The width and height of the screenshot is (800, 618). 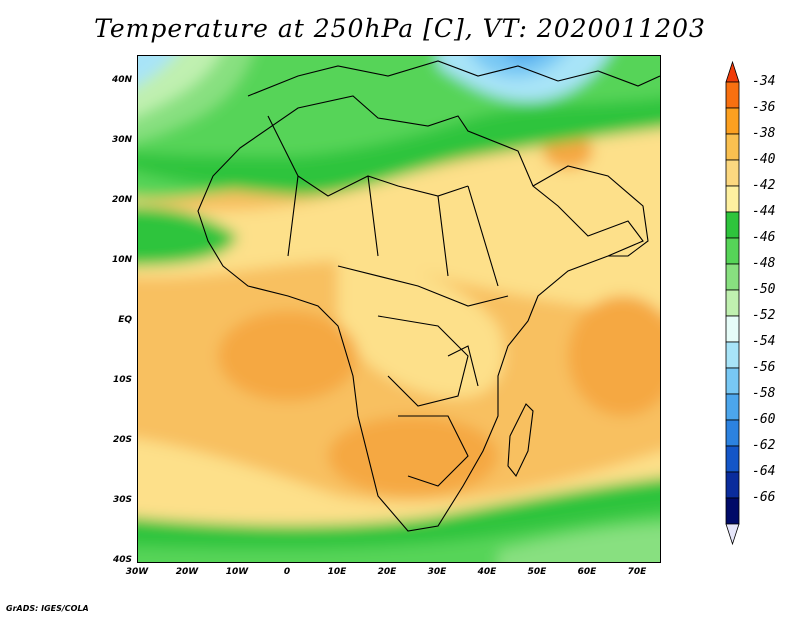 I want to click on colorbar-label: -36, so click(x=764, y=107).